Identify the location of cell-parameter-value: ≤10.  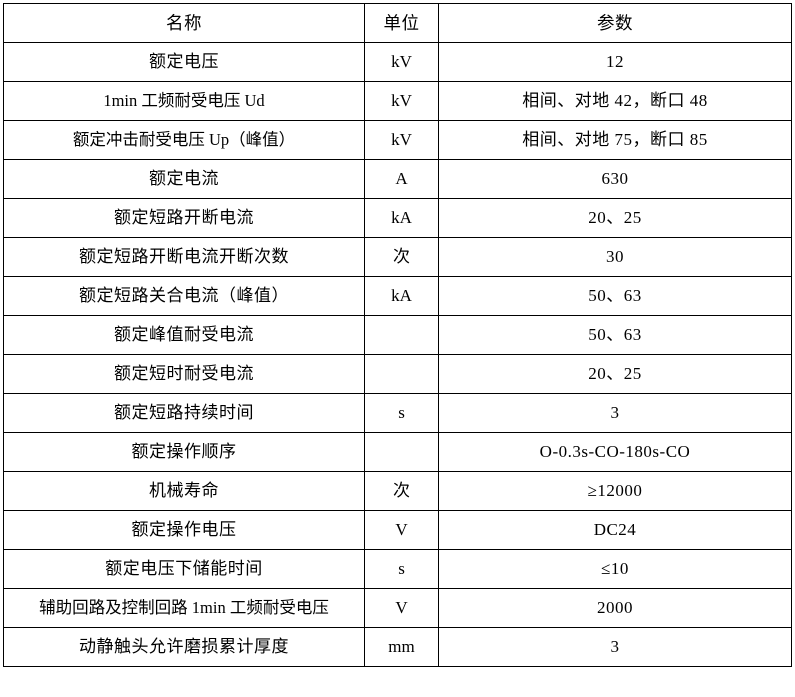
(615, 569).